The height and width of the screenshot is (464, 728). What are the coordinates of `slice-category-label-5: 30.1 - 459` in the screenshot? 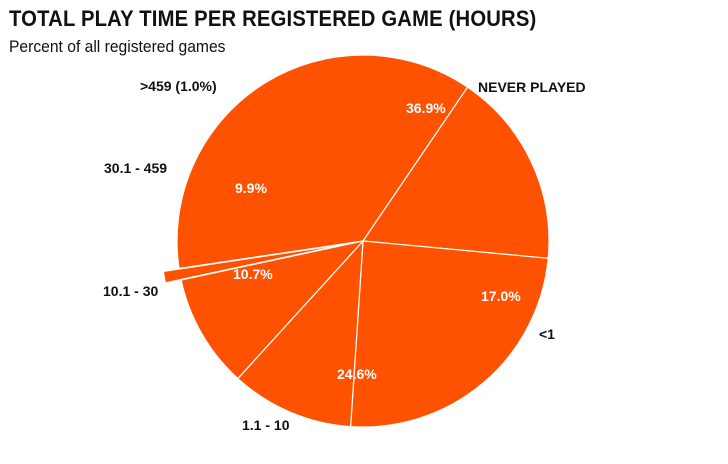 It's located at (135, 168).